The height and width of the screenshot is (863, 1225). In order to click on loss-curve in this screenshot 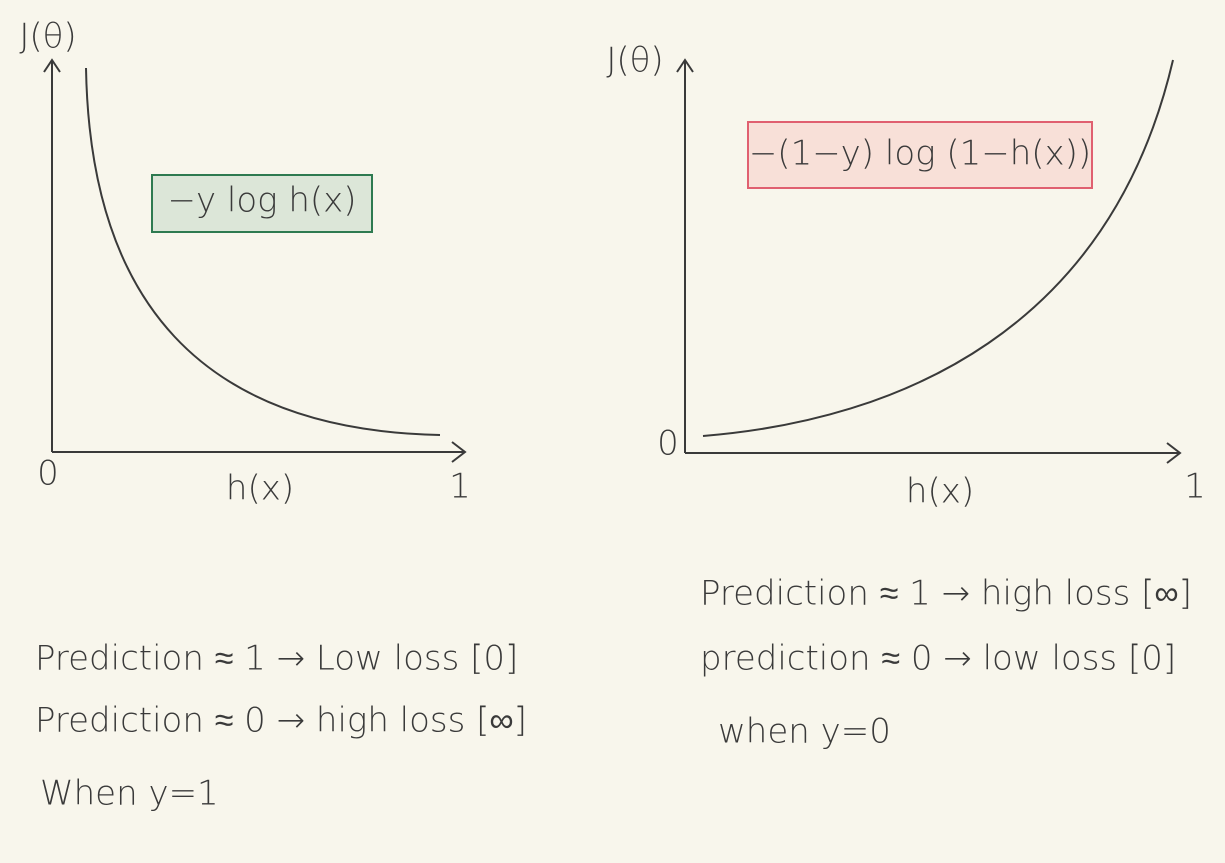, I will do `click(263, 251)`.